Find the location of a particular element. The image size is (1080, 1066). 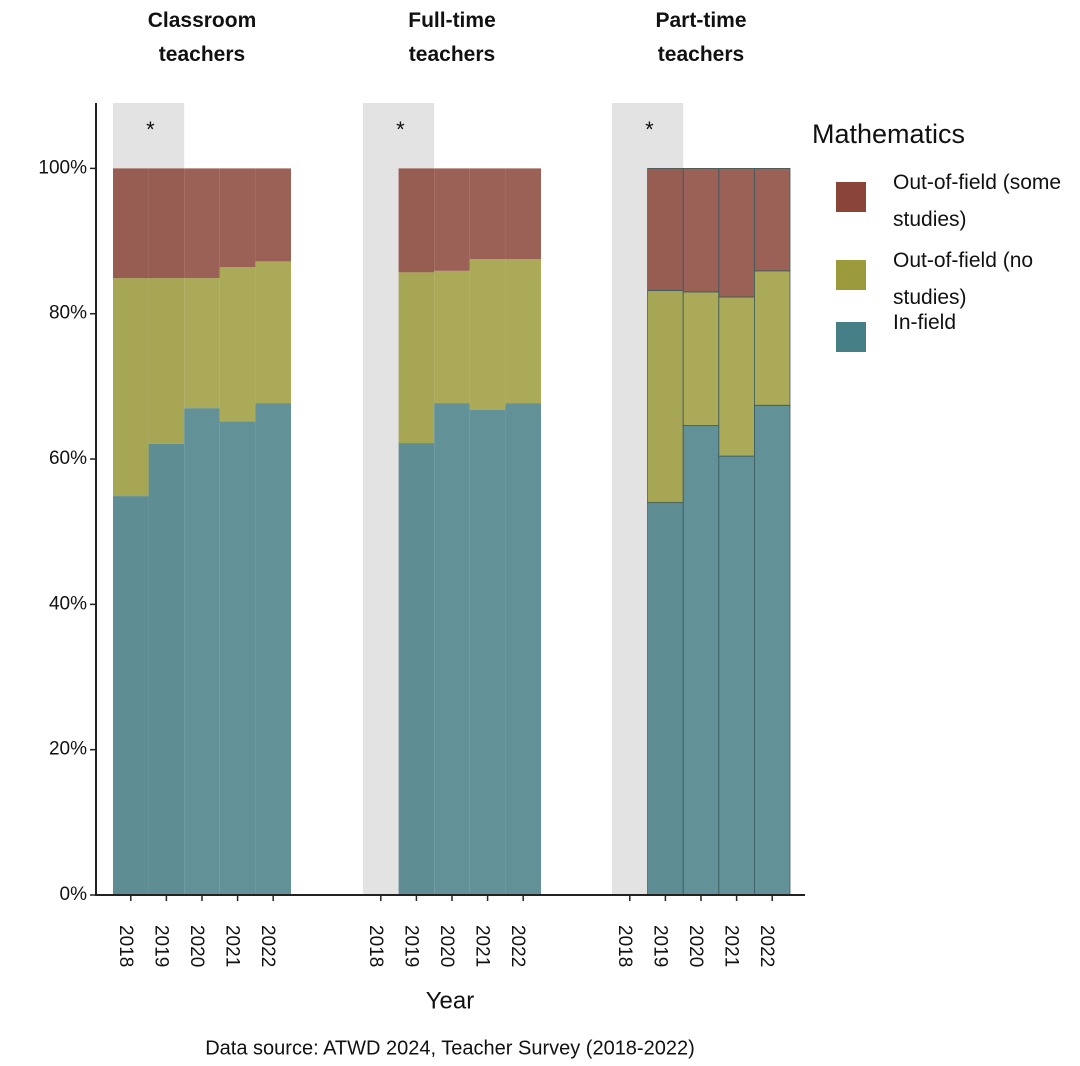

y-tick-label: 40% is located at coordinates (68, 603).